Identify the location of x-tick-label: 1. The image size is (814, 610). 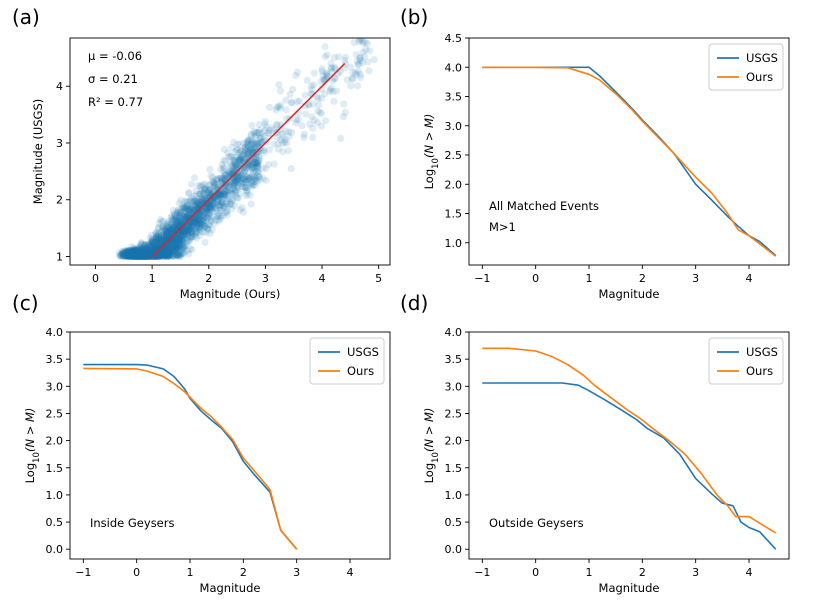
(589, 278).